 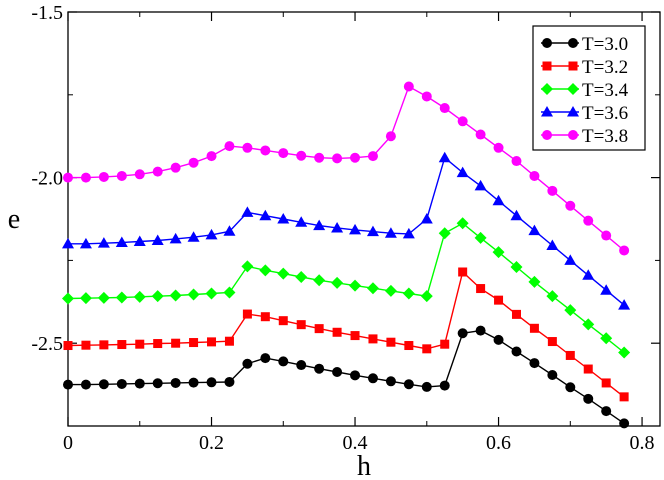 I want to click on x-tick-label: 0.4, so click(x=355, y=443).